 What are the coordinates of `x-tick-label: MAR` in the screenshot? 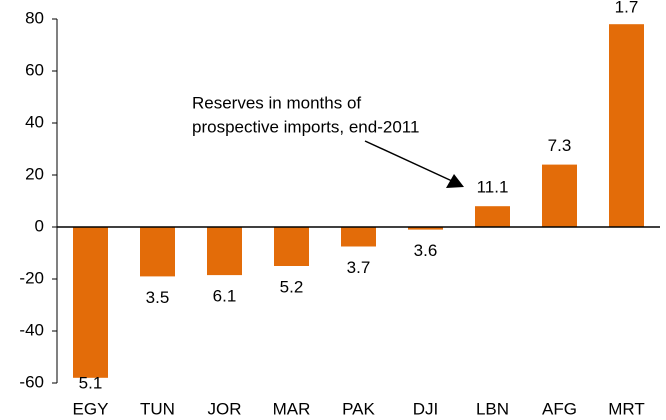 It's located at (292, 408).